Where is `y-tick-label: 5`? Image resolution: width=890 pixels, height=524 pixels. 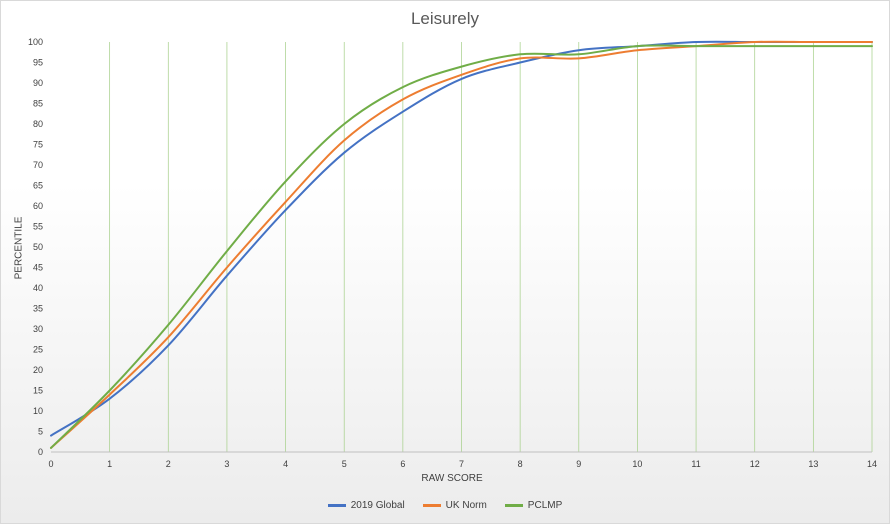
y-tick-label: 5 is located at coordinates (40, 432).